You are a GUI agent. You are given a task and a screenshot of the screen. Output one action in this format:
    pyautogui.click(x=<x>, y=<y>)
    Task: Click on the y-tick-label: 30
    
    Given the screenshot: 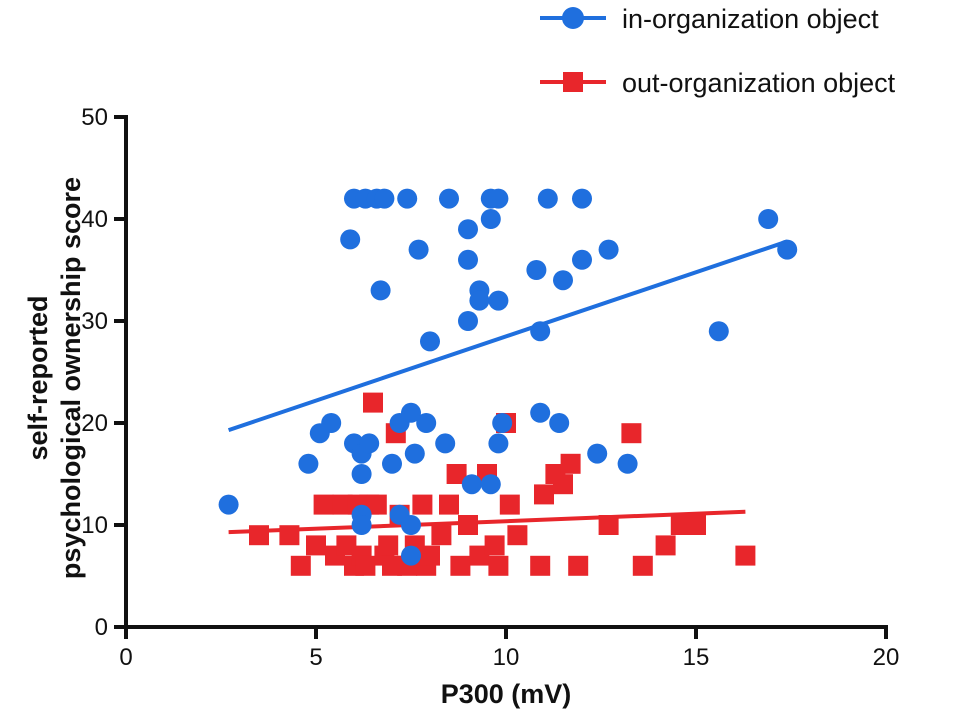 What is the action you would take?
    pyautogui.click(x=94, y=321)
    